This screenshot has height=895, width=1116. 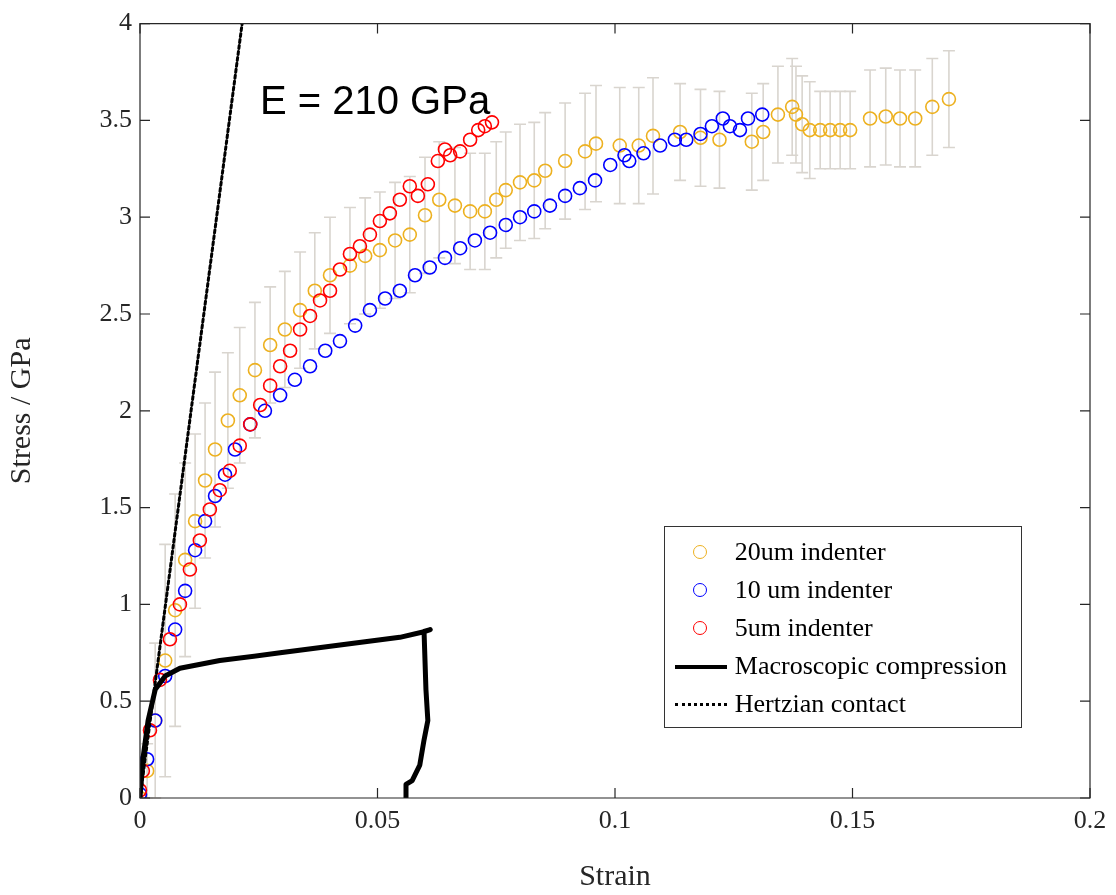 I want to click on legend-label: Hertzian contact, so click(x=820, y=704).